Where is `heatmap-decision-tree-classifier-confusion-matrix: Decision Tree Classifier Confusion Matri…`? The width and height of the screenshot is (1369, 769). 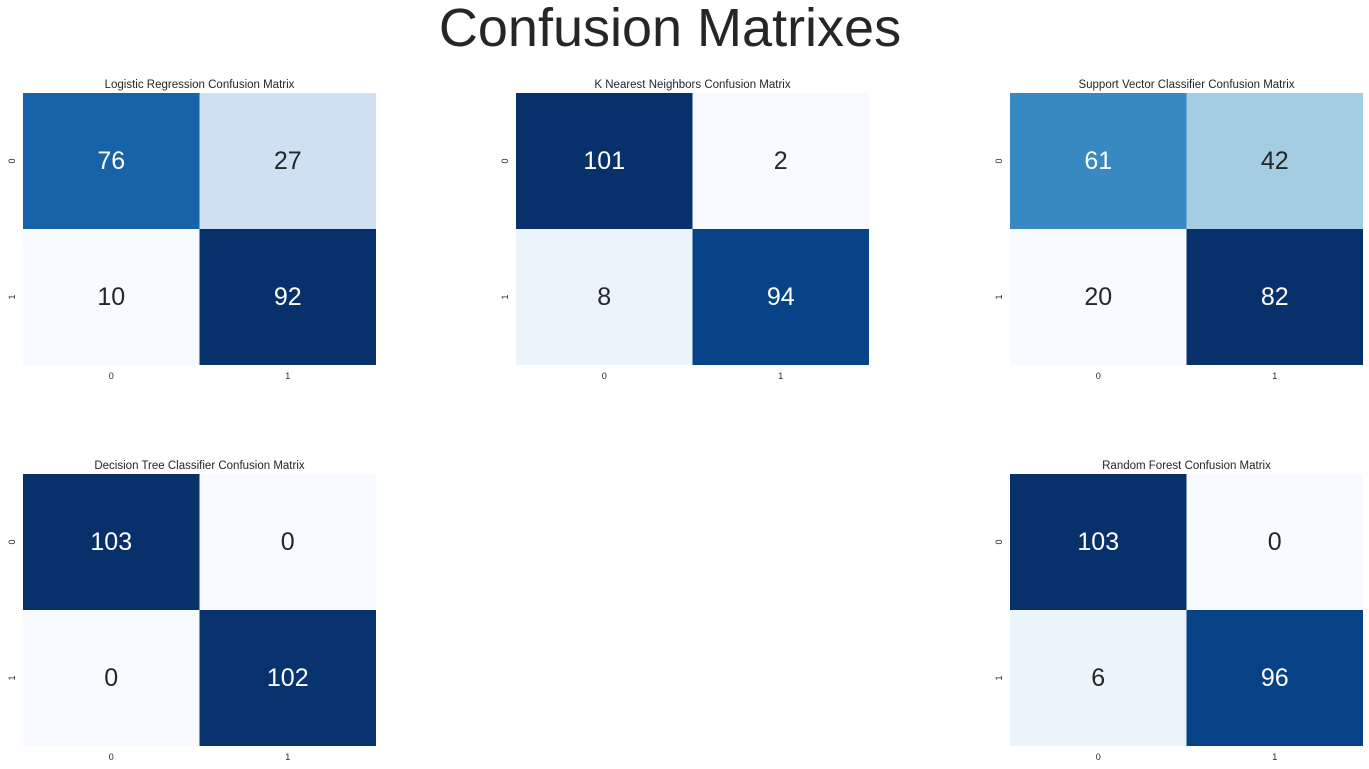
heatmap-decision-tree-classifier-confusion-matrix: Decision Tree Classifier Confusion Matri… is located at coordinates (191, 611).